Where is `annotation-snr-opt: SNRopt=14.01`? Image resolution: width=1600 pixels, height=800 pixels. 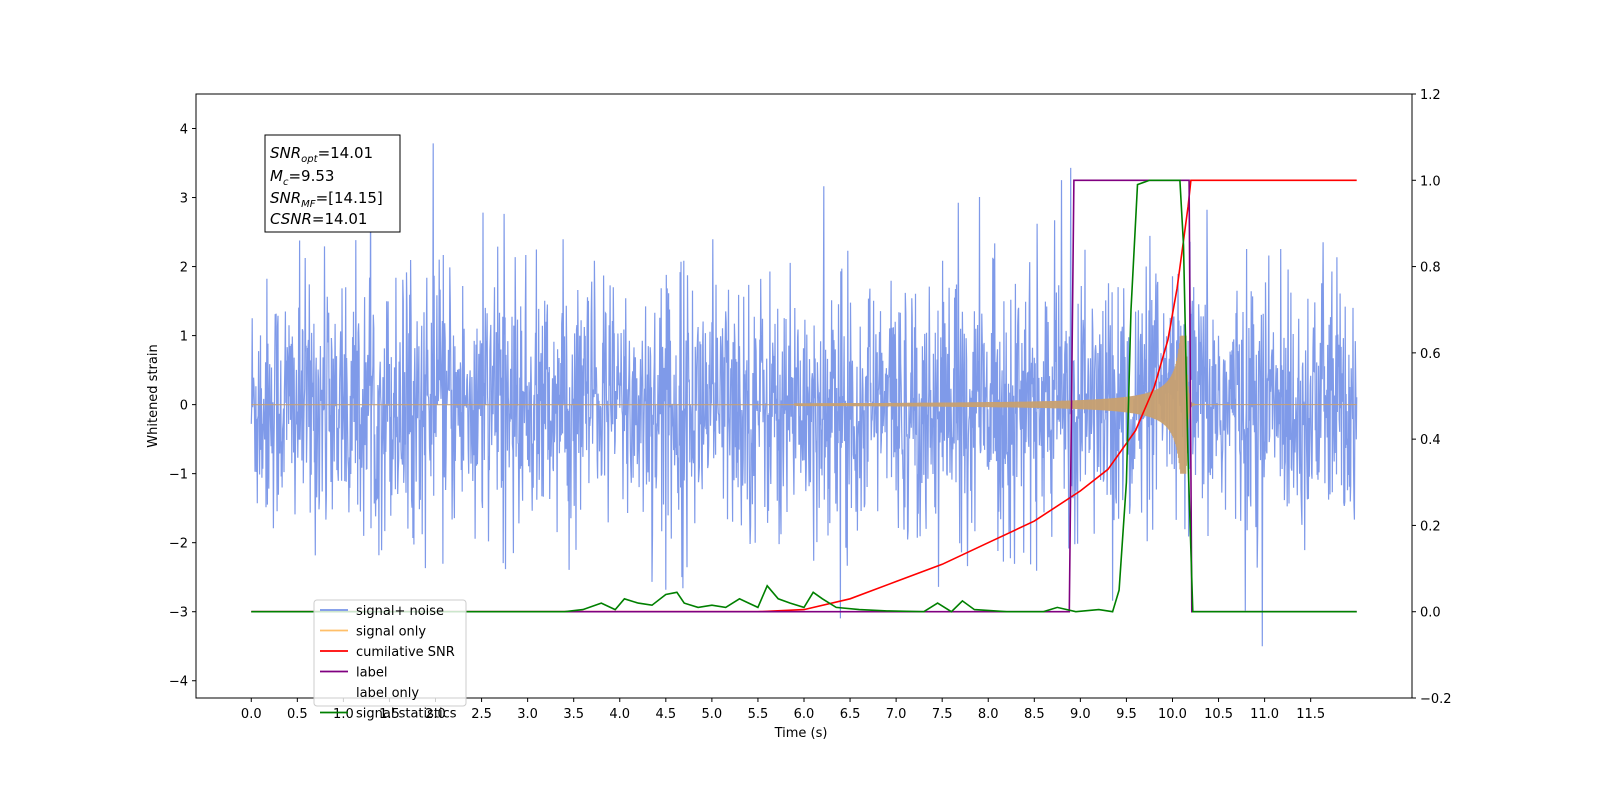 annotation-snr-opt: SNRopt=14.01 is located at coordinates (321, 154).